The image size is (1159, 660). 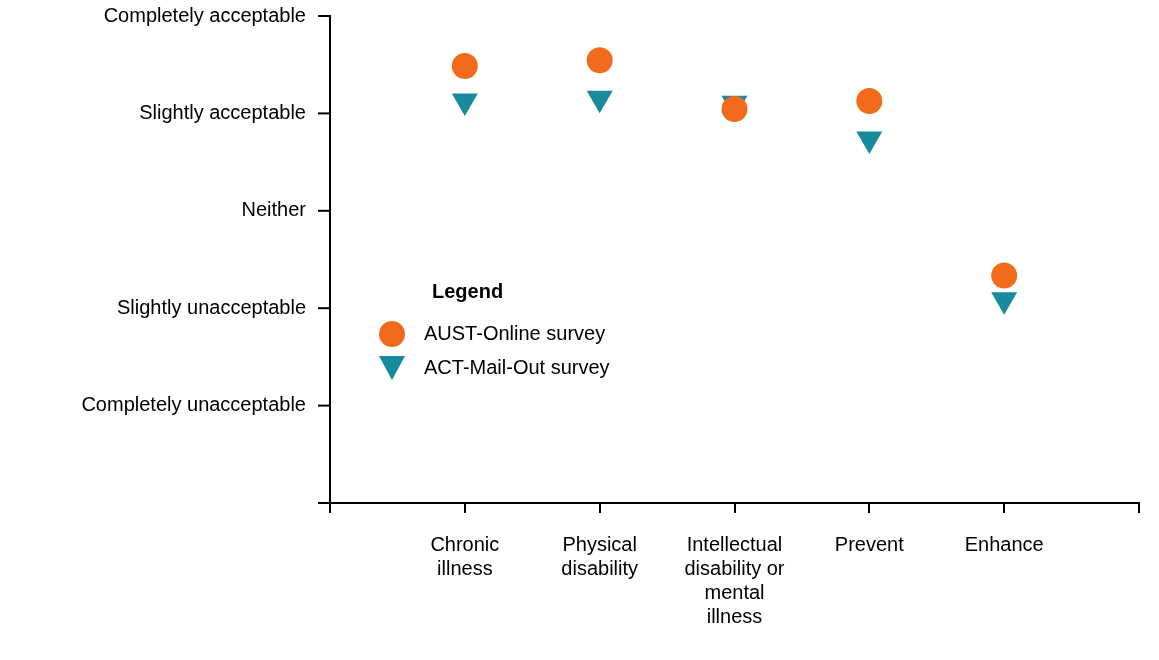 I want to click on x-tick-label: Physical disability, so click(x=600, y=555).